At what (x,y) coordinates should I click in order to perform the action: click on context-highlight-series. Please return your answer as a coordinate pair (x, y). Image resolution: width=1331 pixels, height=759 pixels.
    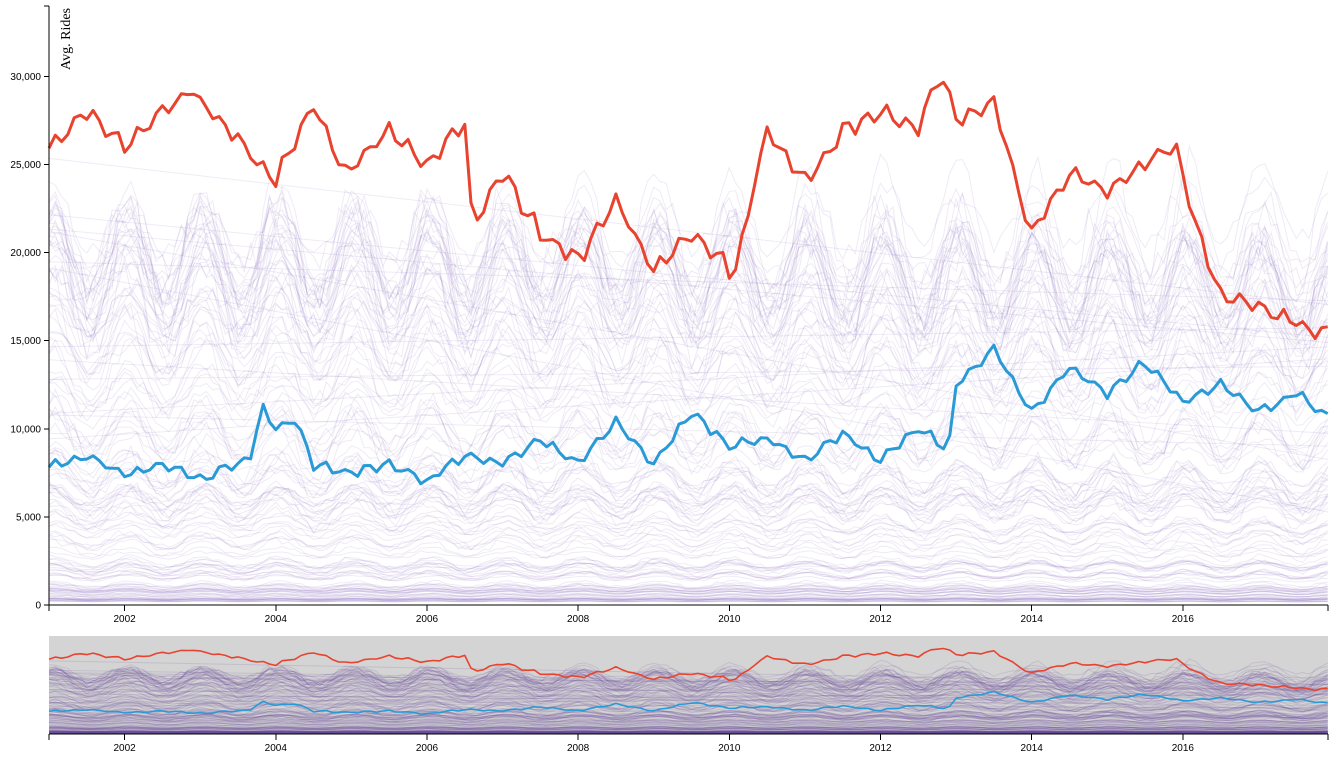
    Looking at the image, I should click on (688, 681).